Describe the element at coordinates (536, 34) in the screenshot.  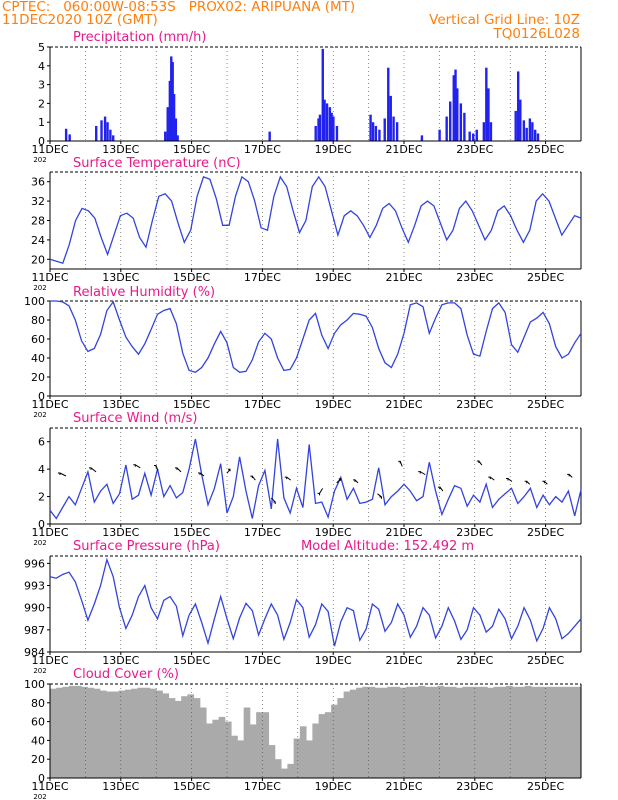
I see `product-code: TQ0126L028` at that location.